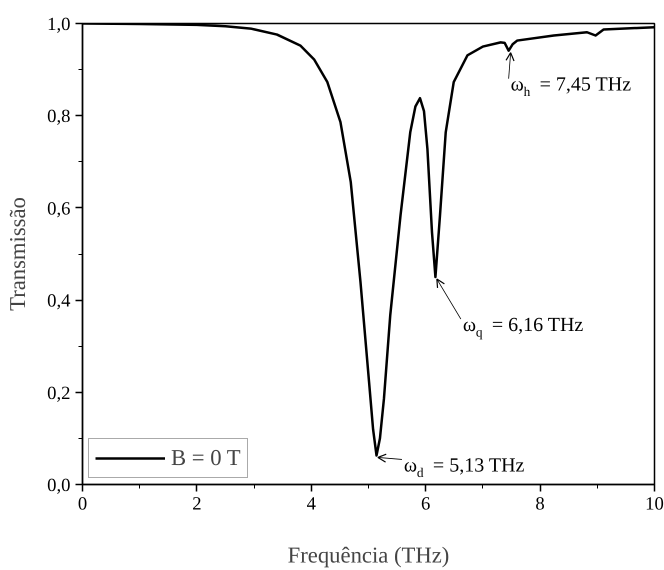  Describe the element at coordinates (311, 504) in the screenshot. I see `x-tick-label: 4` at that location.